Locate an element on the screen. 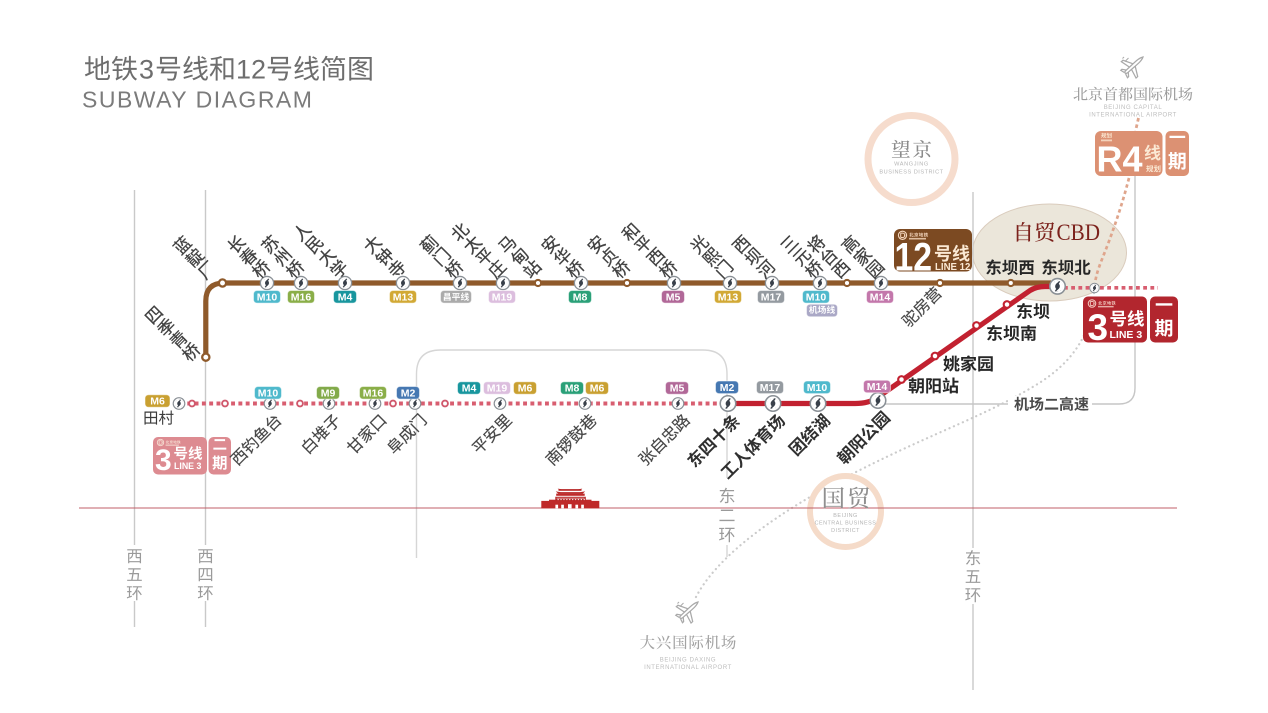  svg-text: M9 is located at coordinates (328, 393).